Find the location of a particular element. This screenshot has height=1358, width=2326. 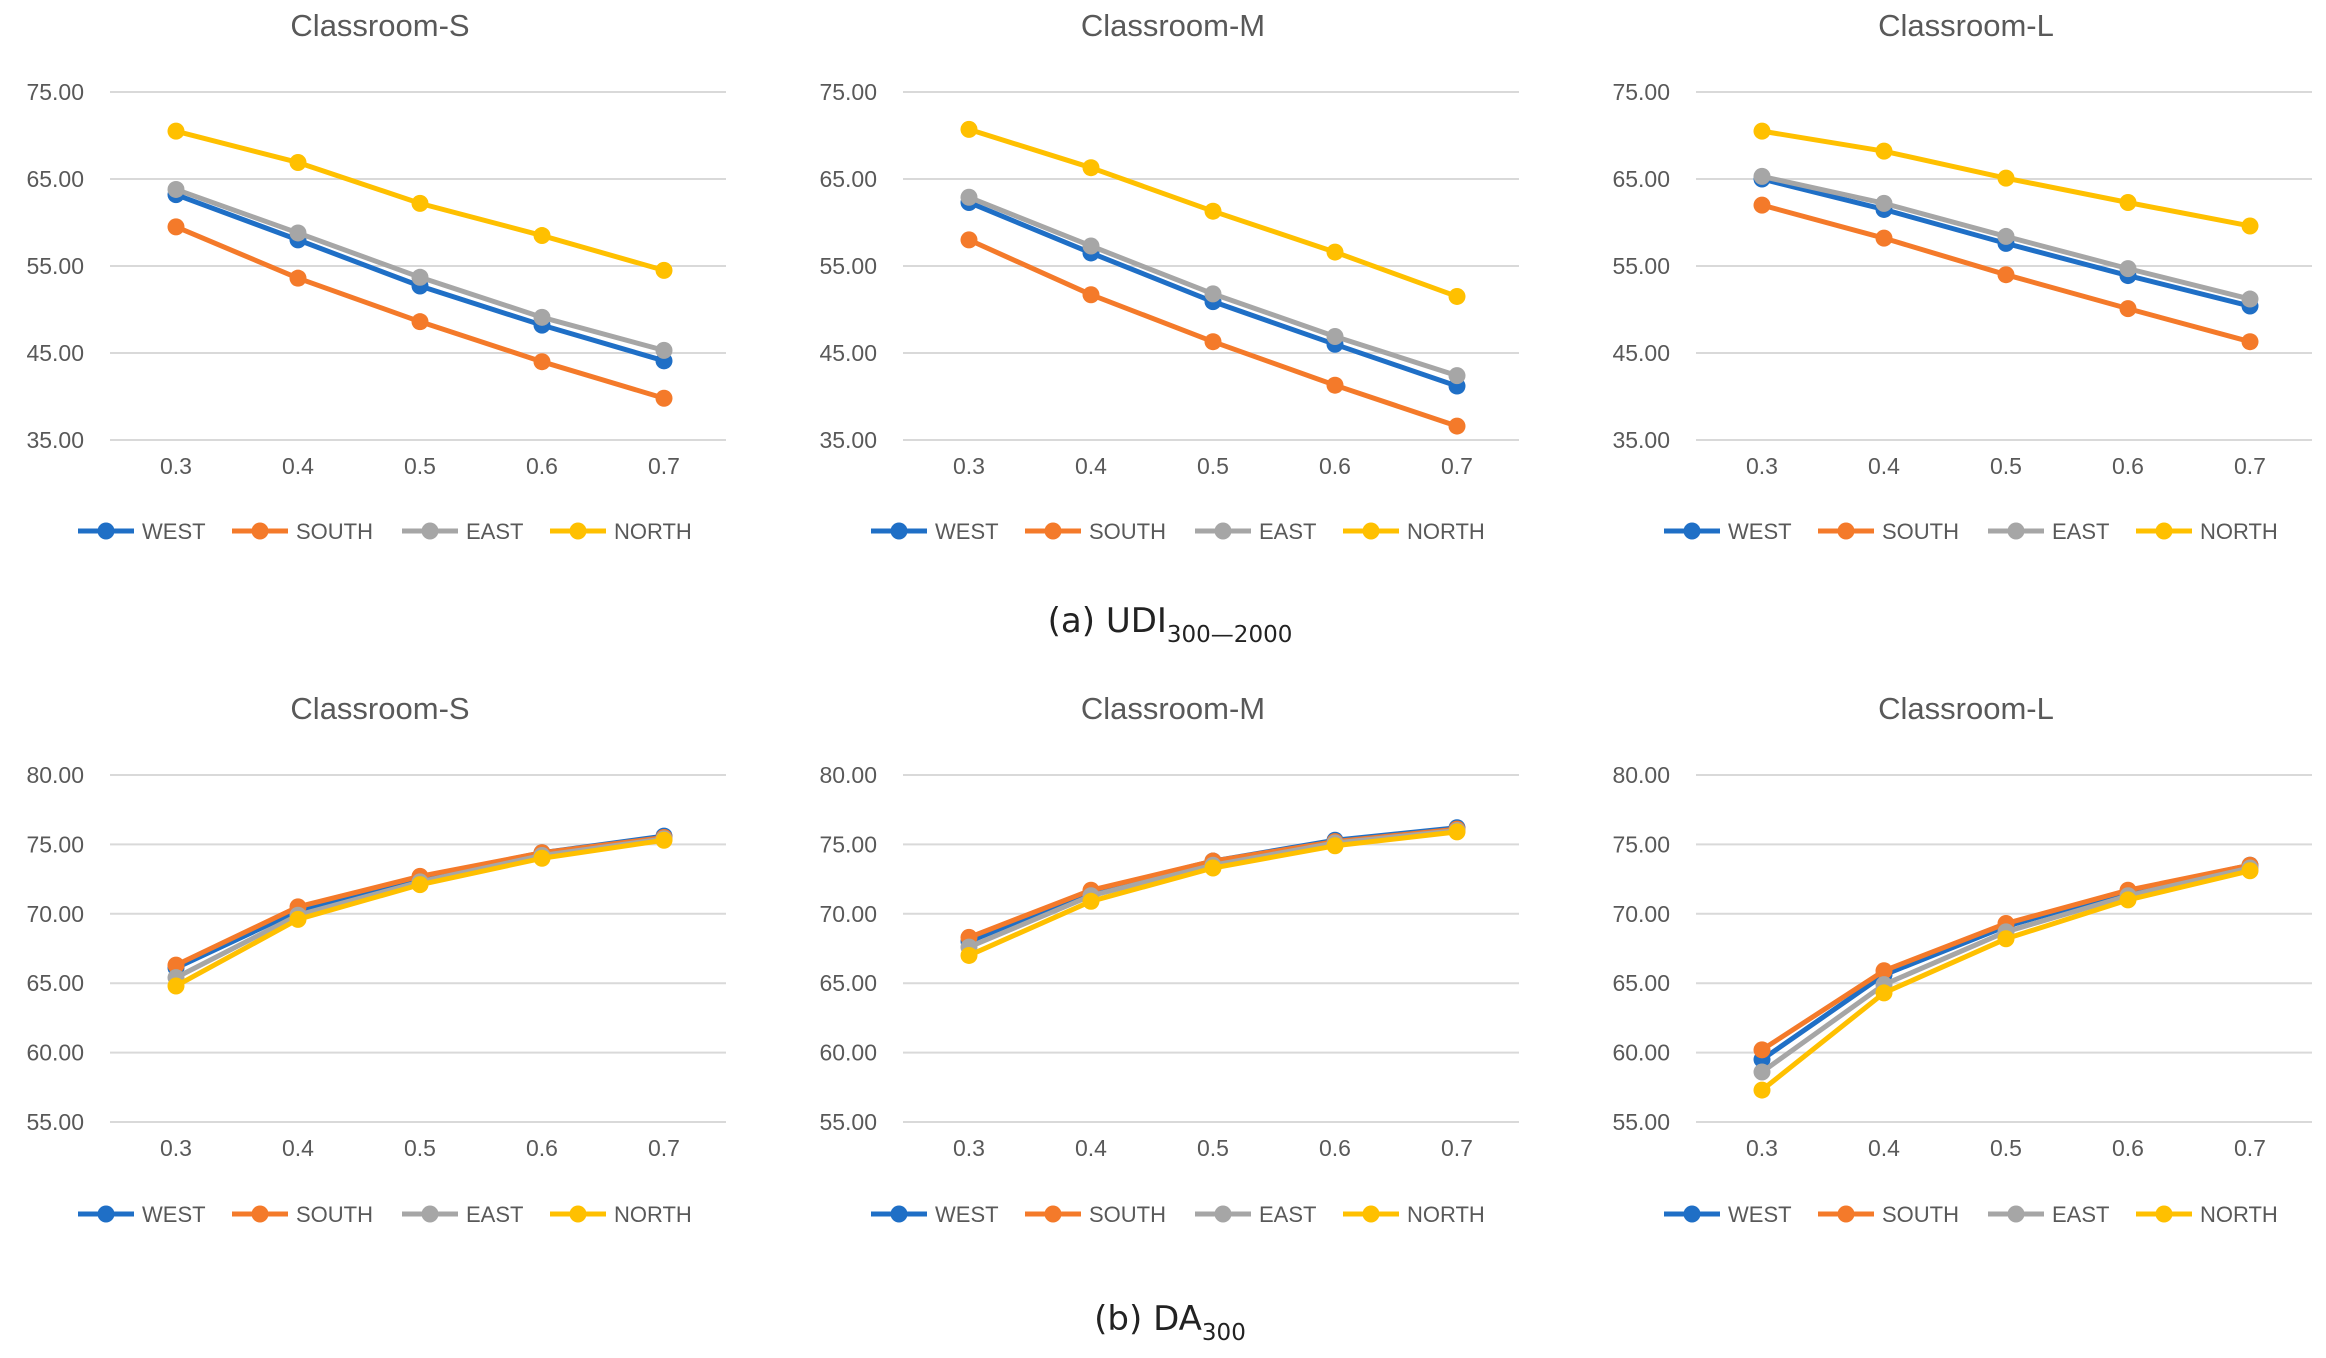

chart-title: Classroom-L is located at coordinates (1966, 25).